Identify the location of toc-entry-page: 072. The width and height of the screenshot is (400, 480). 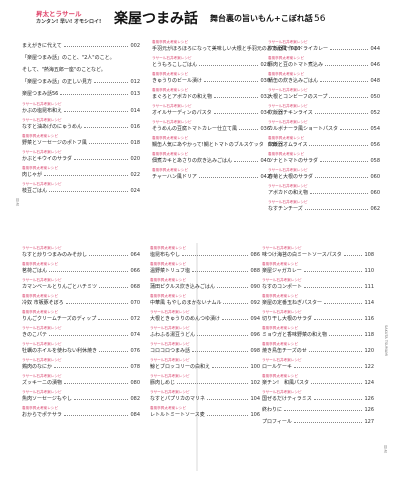
(135, 319).